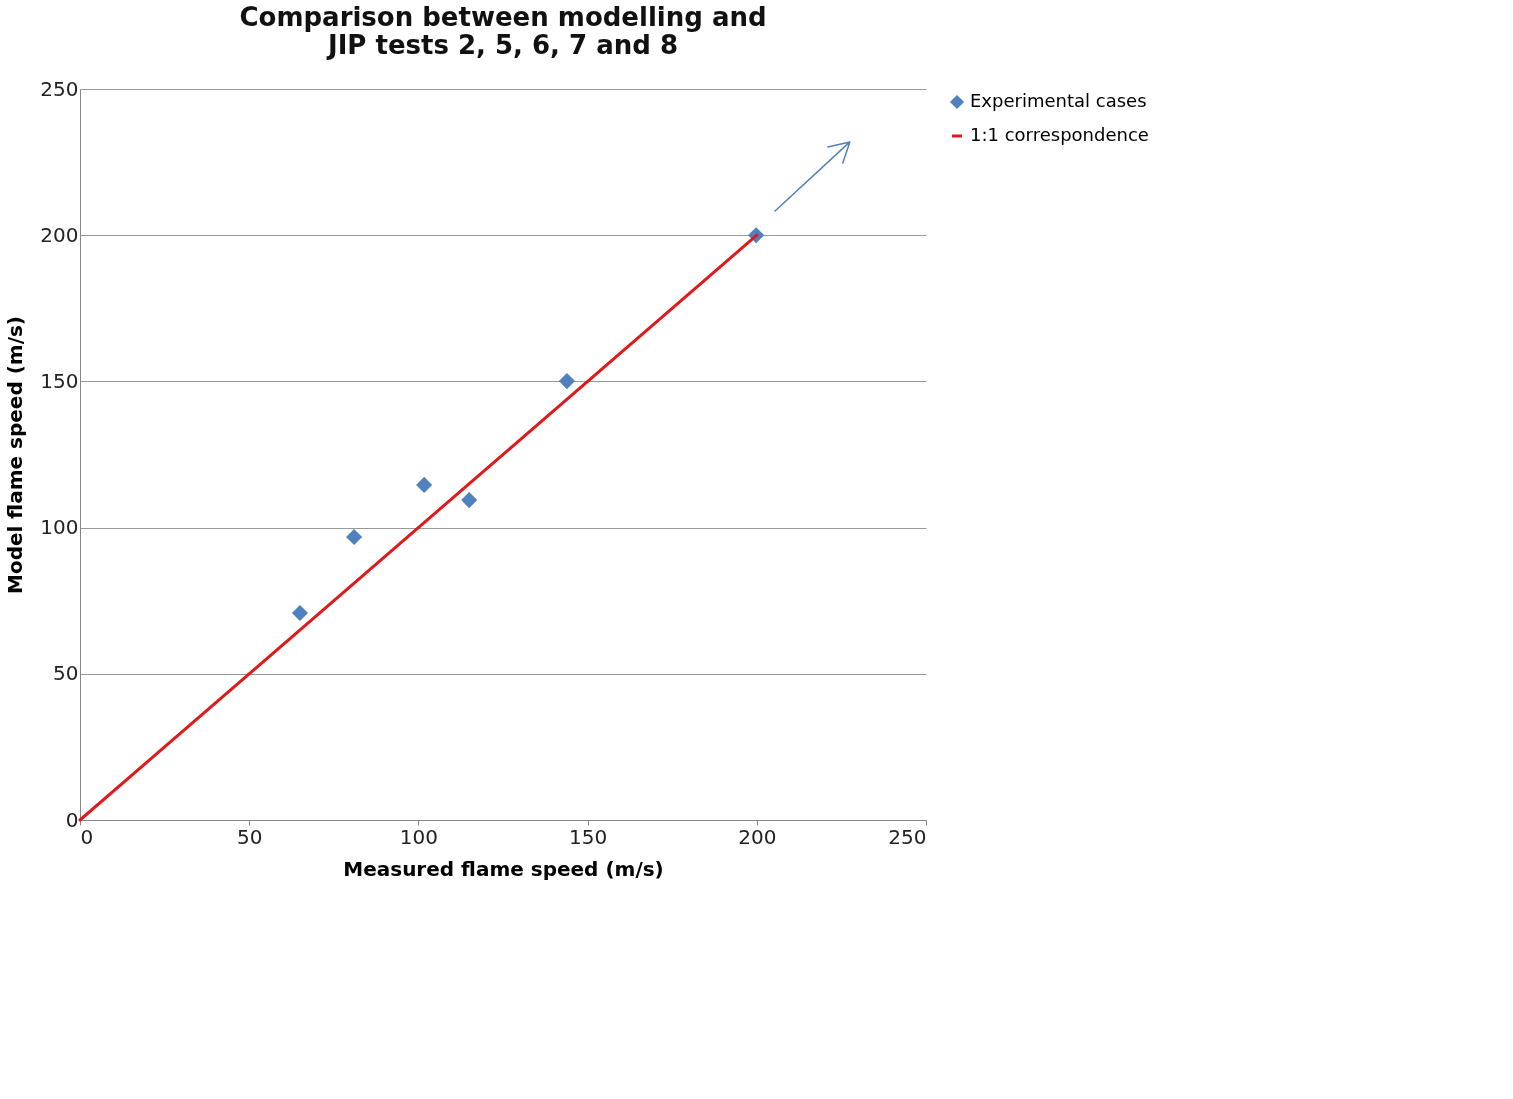 Image resolution: width=1513 pixels, height=1099 pixels. I want to click on legend-label: Experimental cases, so click(1058, 100).